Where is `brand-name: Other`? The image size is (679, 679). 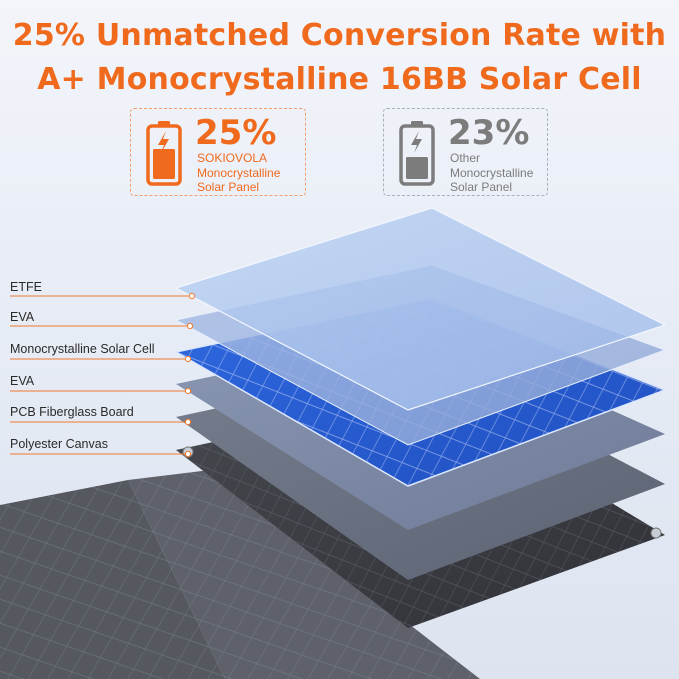
brand-name: Other is located at coordinates (465, 158).